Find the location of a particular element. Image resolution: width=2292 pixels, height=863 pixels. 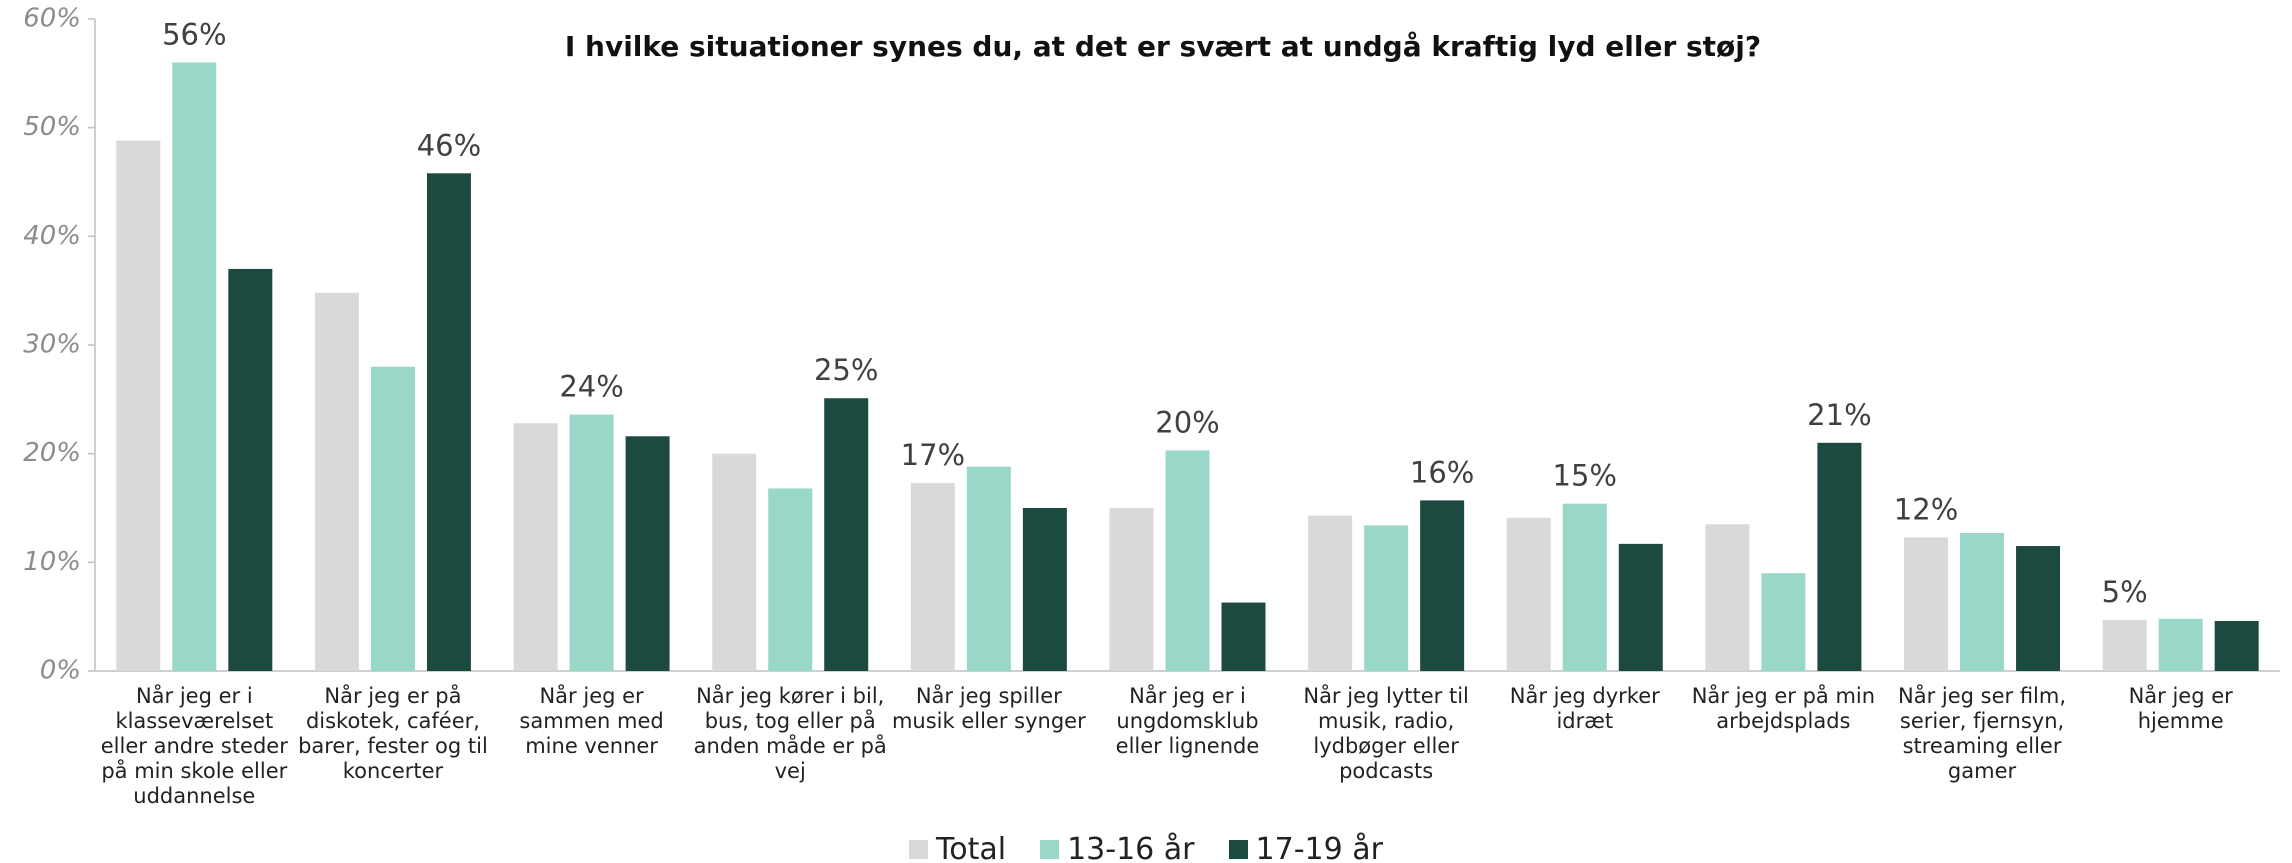

data-label: 56% is located at coordinates (194, 34).